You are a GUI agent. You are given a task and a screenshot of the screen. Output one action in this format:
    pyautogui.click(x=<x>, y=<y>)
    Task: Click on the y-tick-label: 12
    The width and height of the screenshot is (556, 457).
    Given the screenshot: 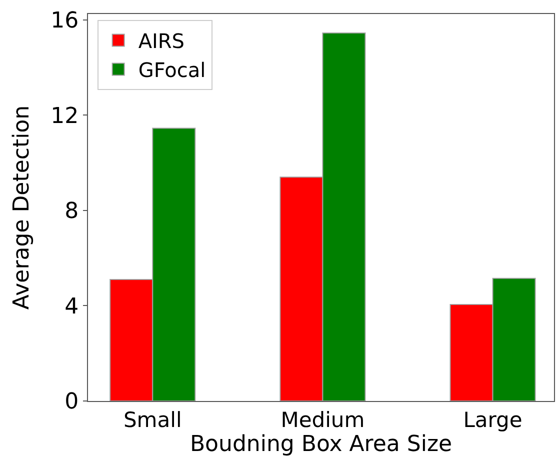 What is the action you would take?
    pyautogui.click(x=64, y=116)
    